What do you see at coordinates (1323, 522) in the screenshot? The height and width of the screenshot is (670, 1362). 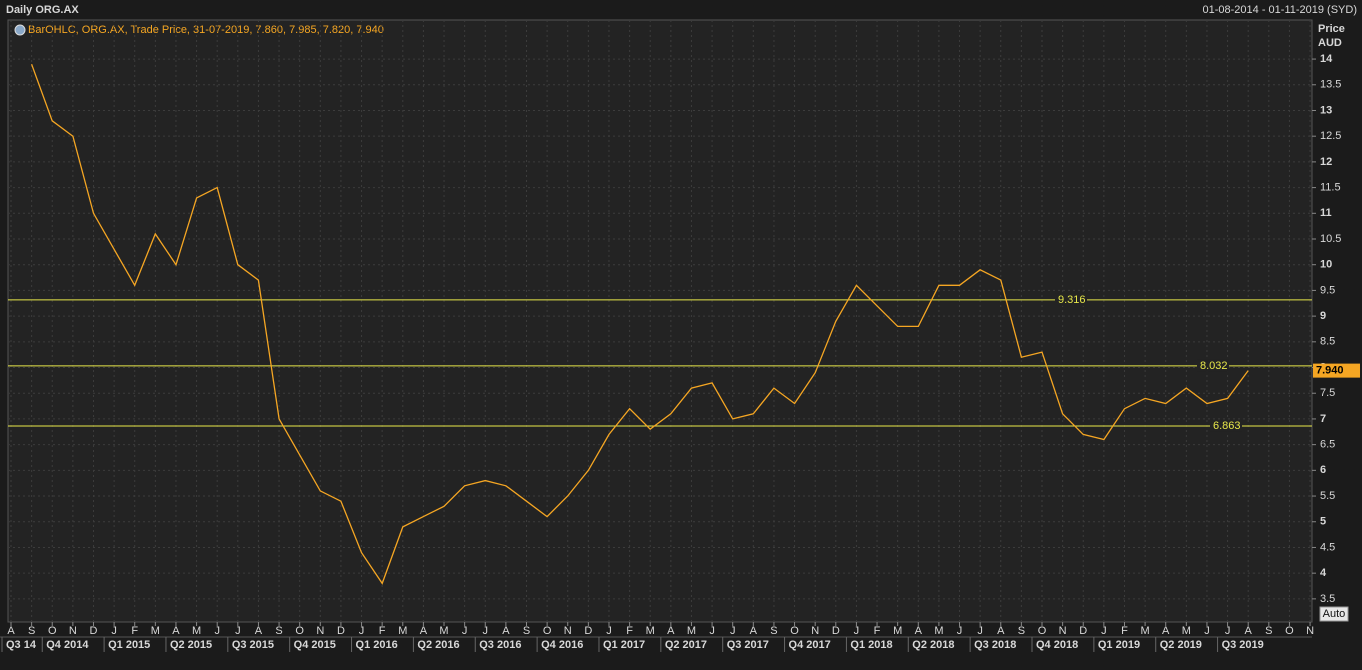 I see `y-tick-label: 5` at bounding box center [1323, 522].